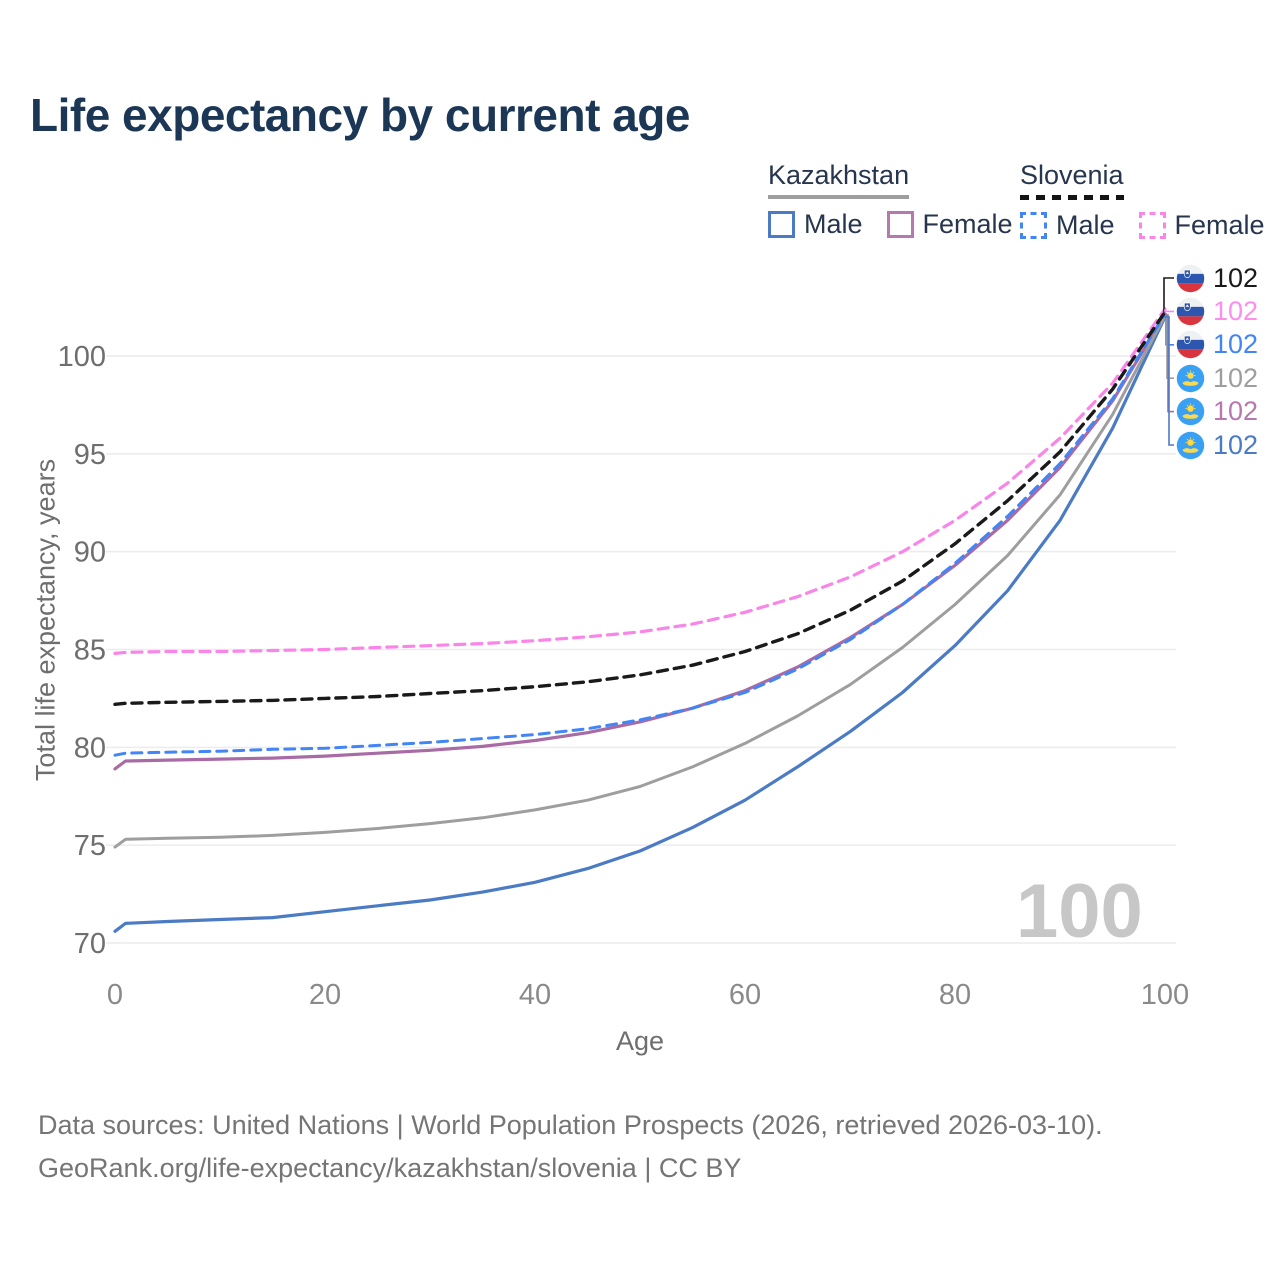  Describe the element at coordinates (1033, 225) in the screenshot. I see `slovenia-male-swatch-icon` at that location.